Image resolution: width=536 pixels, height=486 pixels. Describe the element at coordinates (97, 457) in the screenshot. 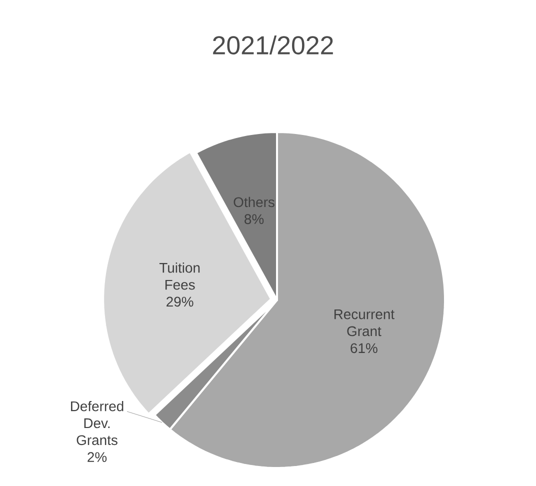

I see `data-label: 2%` at that location.